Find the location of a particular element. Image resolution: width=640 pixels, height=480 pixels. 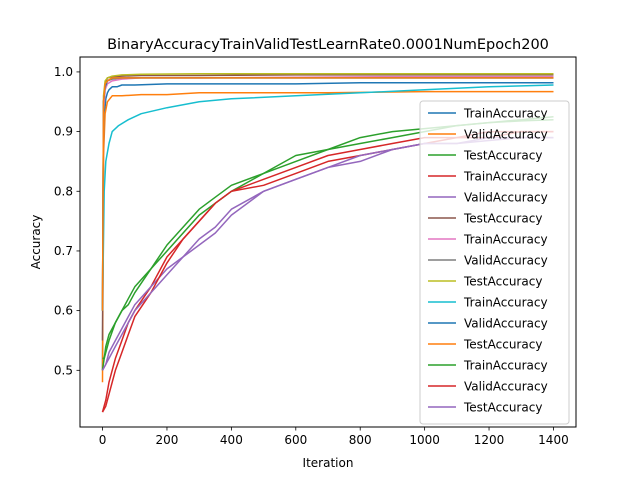

x-tick-label: 0 is located at coordinates (103, 440).